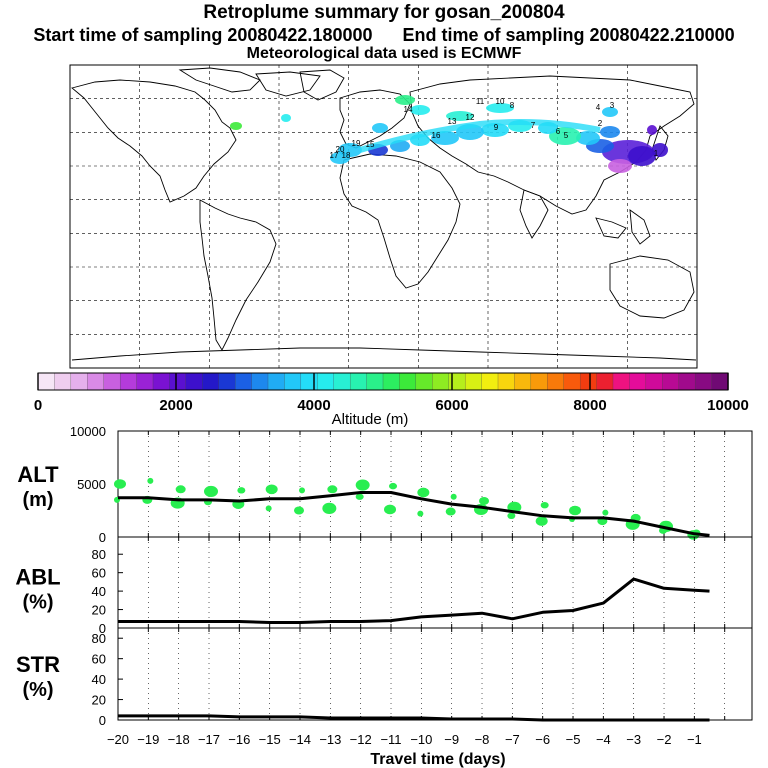 The width and height of the screenshot is (768, 768). Describe the element at coordinates (37, 603) in the screenshot. I see `y-axis-unit: (%)` at that location.